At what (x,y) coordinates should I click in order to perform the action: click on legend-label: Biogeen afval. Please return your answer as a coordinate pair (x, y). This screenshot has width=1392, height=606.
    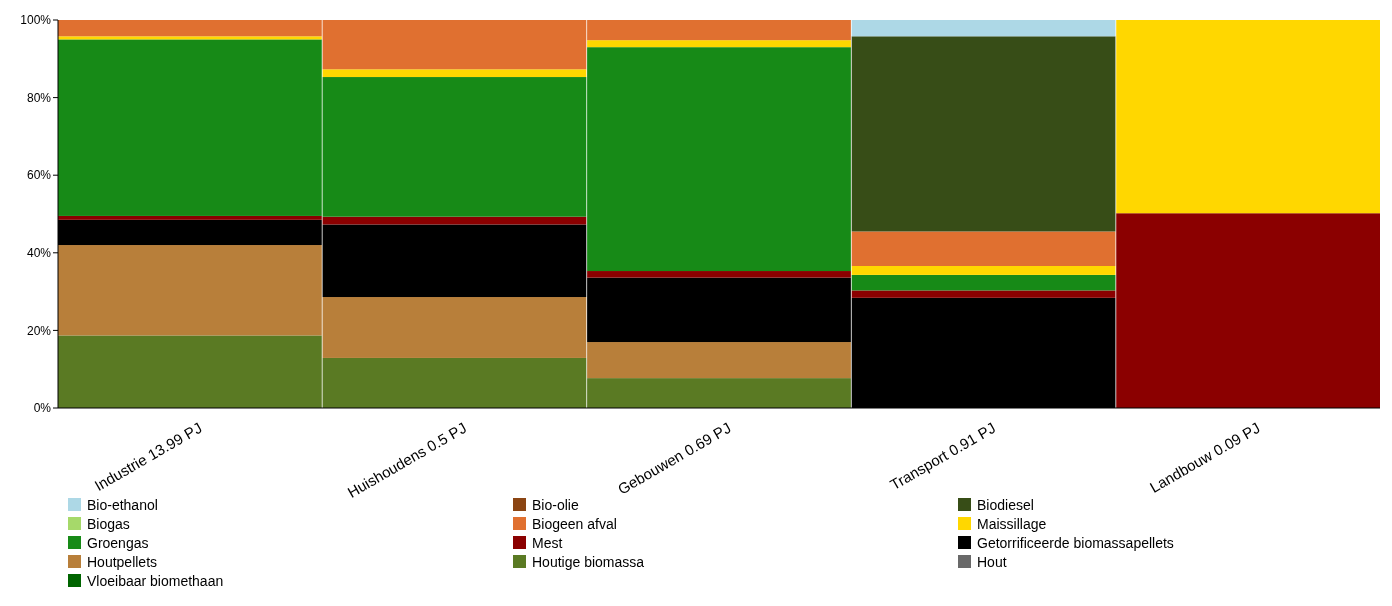
    Looking at the image, I should click on (574, 523).